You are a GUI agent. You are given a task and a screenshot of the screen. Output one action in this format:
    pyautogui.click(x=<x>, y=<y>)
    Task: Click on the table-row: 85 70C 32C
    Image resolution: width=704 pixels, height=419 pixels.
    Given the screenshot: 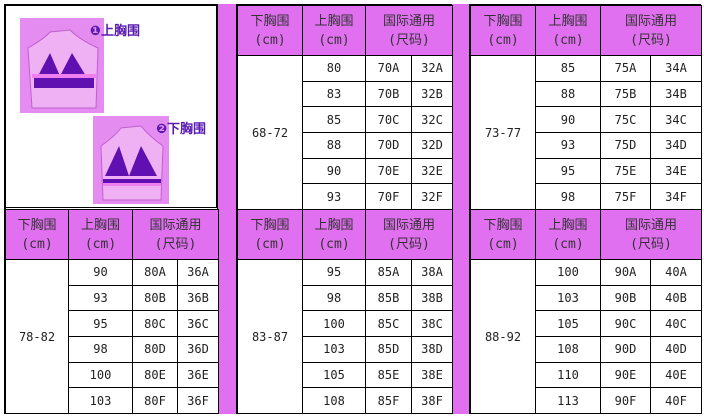 What is the action you would take?
    pyautogui.click(x=346, y=119)
    